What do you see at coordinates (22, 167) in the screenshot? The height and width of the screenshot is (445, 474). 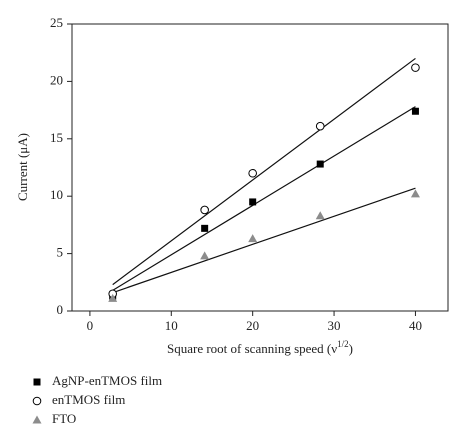 I see `y-axis-label: Current (μA)` at bounding box center [22, 167].